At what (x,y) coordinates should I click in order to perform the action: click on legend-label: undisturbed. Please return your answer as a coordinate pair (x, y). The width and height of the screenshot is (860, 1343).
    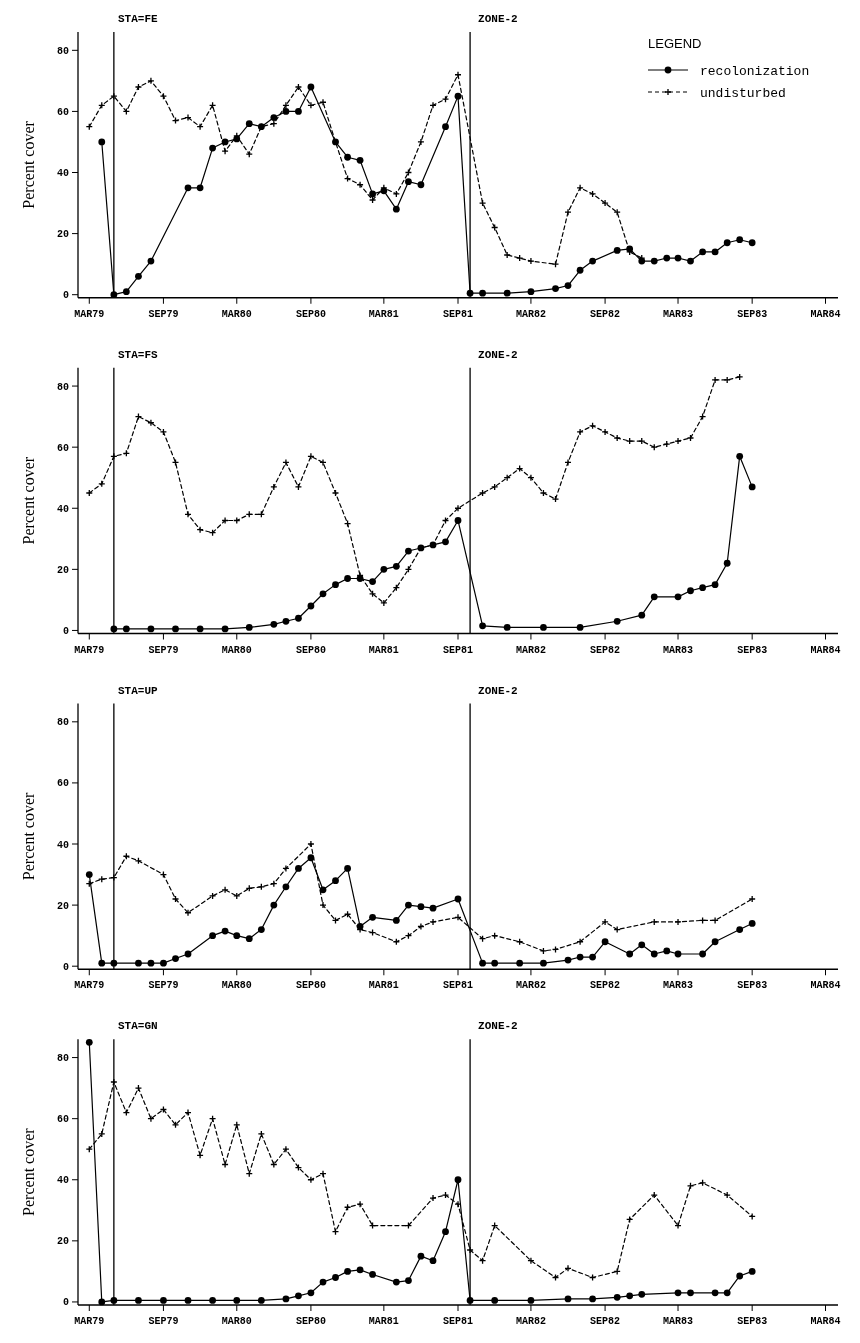
    Looking at the image, I should click on (743, 93).